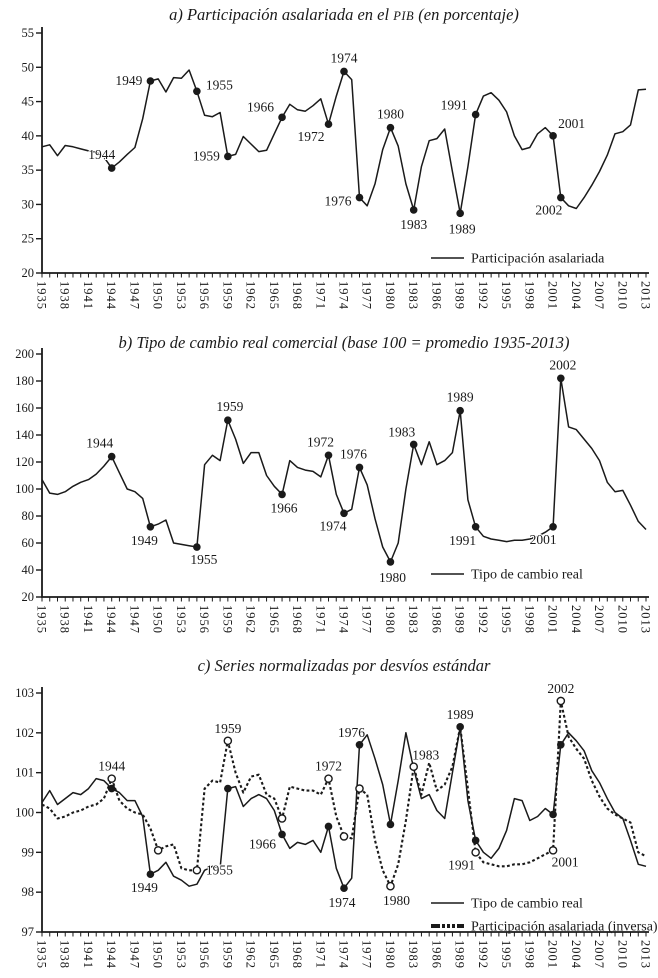 The height and width of the screenshot is (978, 658). Describe the element at coordinates (413, 210) in the screenshot. I see `panel-a-marker-1983-filled` at that location.